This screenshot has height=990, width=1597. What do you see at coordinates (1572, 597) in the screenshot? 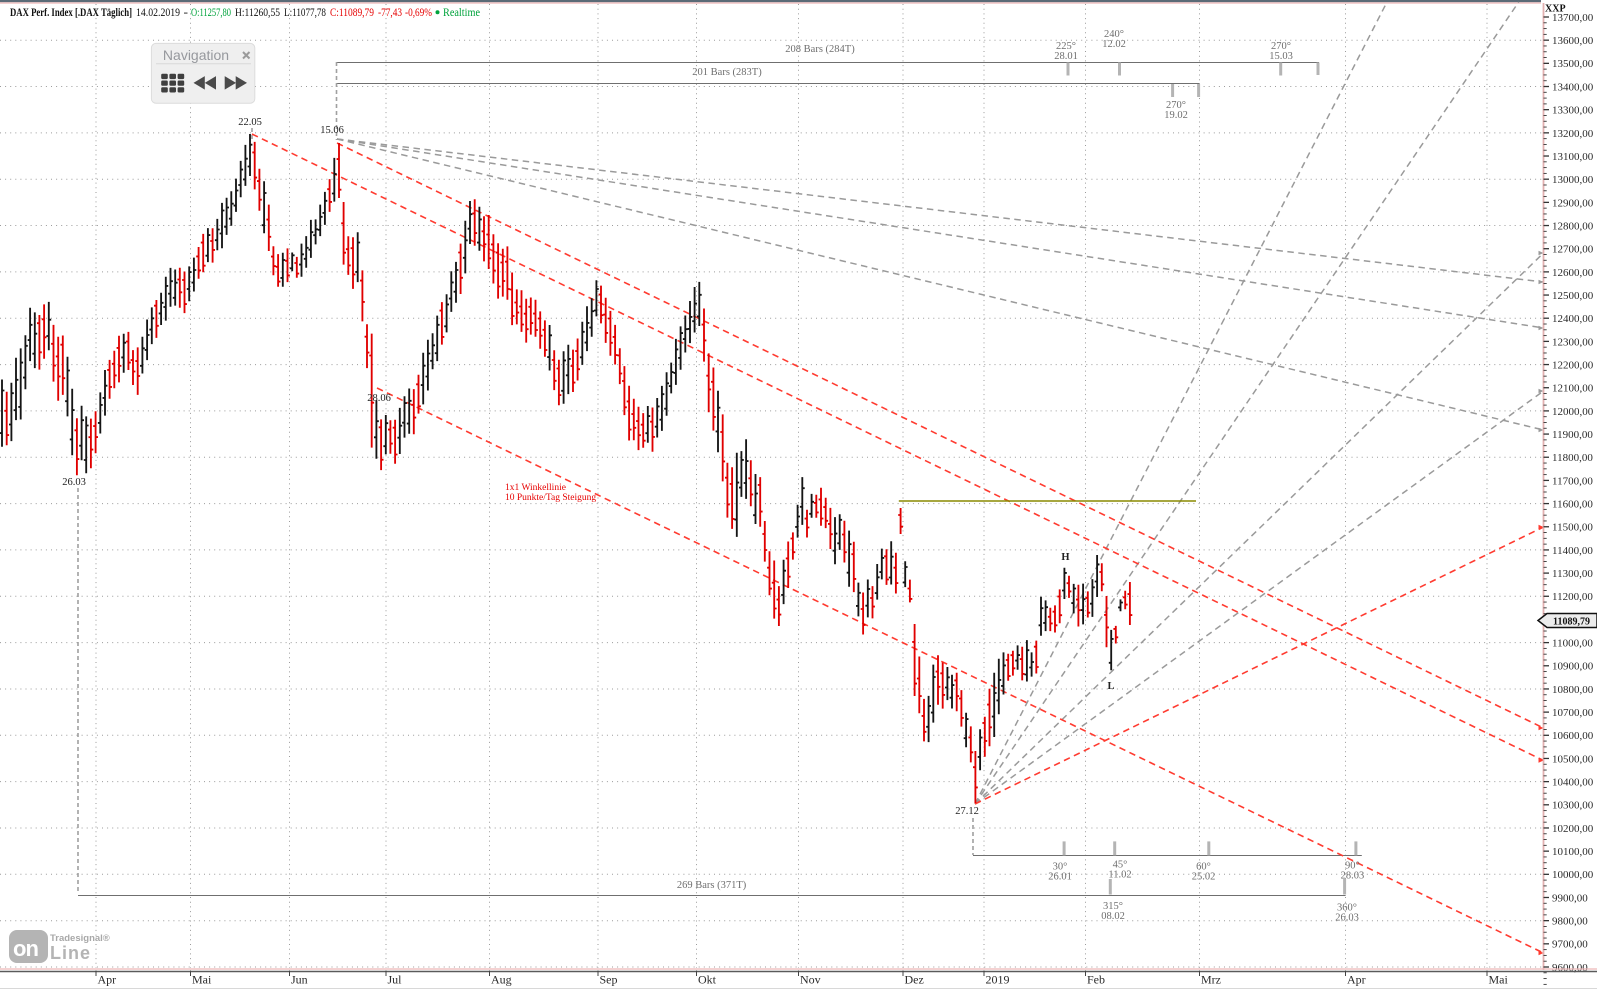
I see `svg-text: 11200,00` at bounding box center [1572, 597].